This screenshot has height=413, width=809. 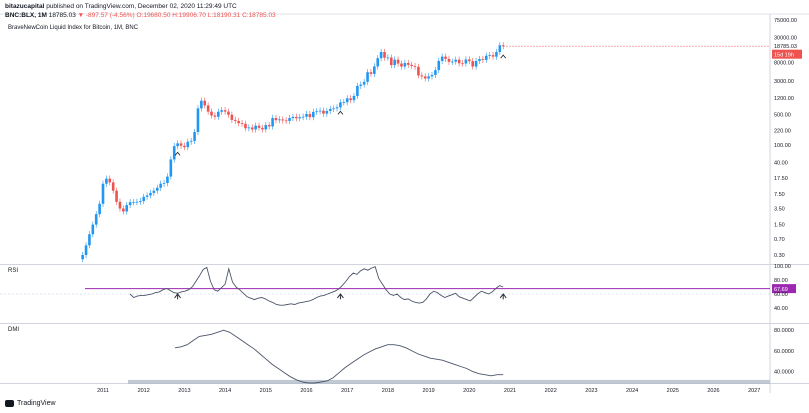 I want to click on price-axis-label: 40.00, so click(x=781, y=163).